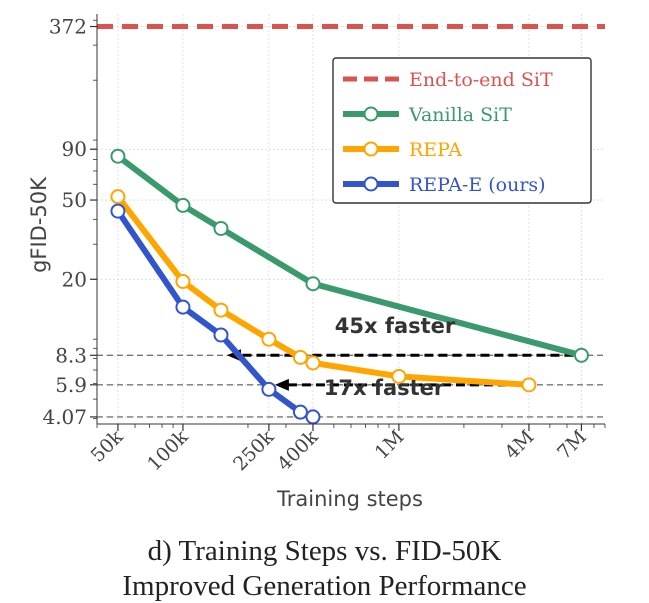 The image size is (649, 603). I want to click on legend-label: REPA-E (ours), so click(477, 185).